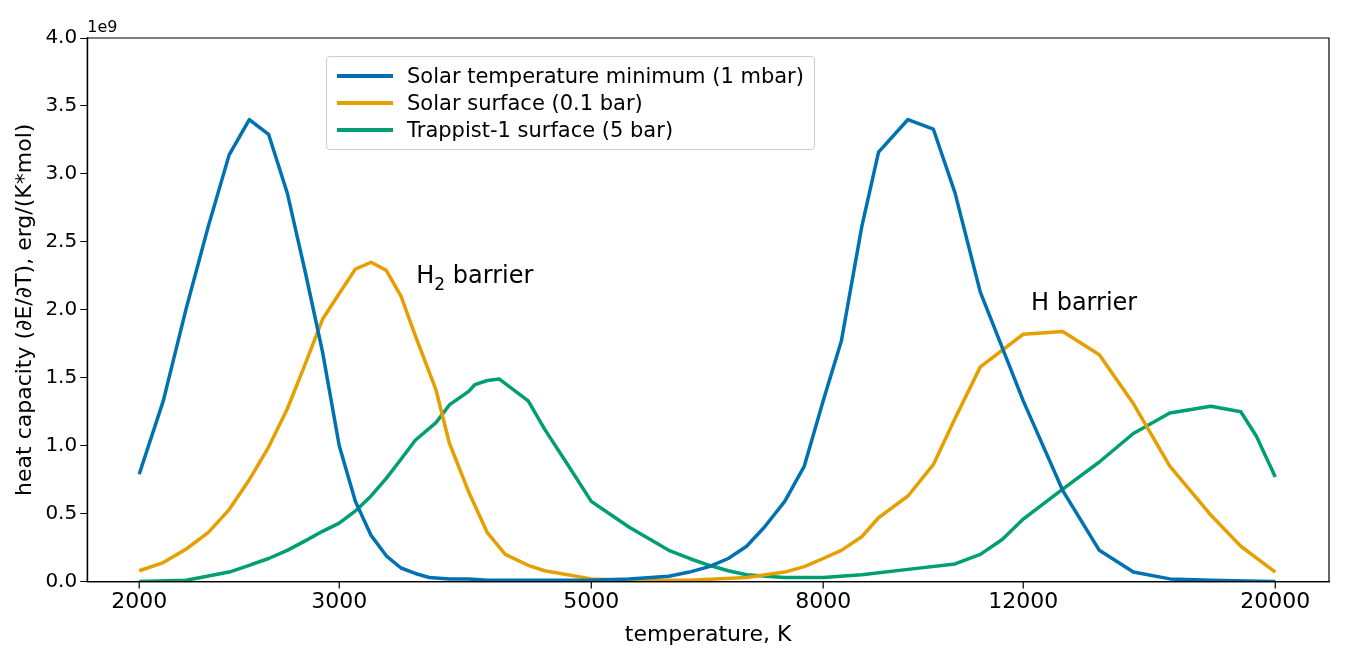 The image size is (1349, 650). Describe the element at coordinates (61, 511) in the screenshot. I see `y-tick-label: 0.5` at that location.